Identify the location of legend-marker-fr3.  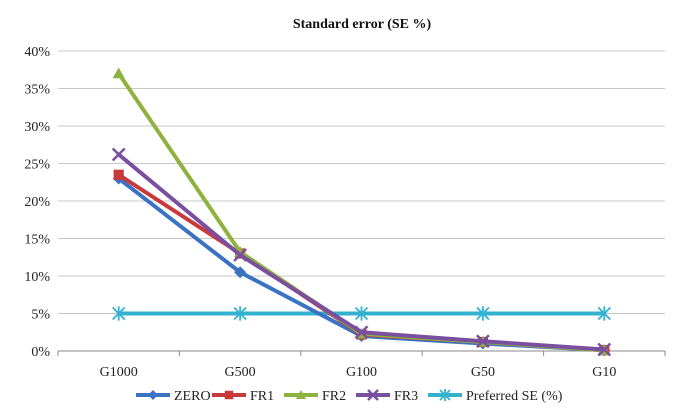
(373, 395).